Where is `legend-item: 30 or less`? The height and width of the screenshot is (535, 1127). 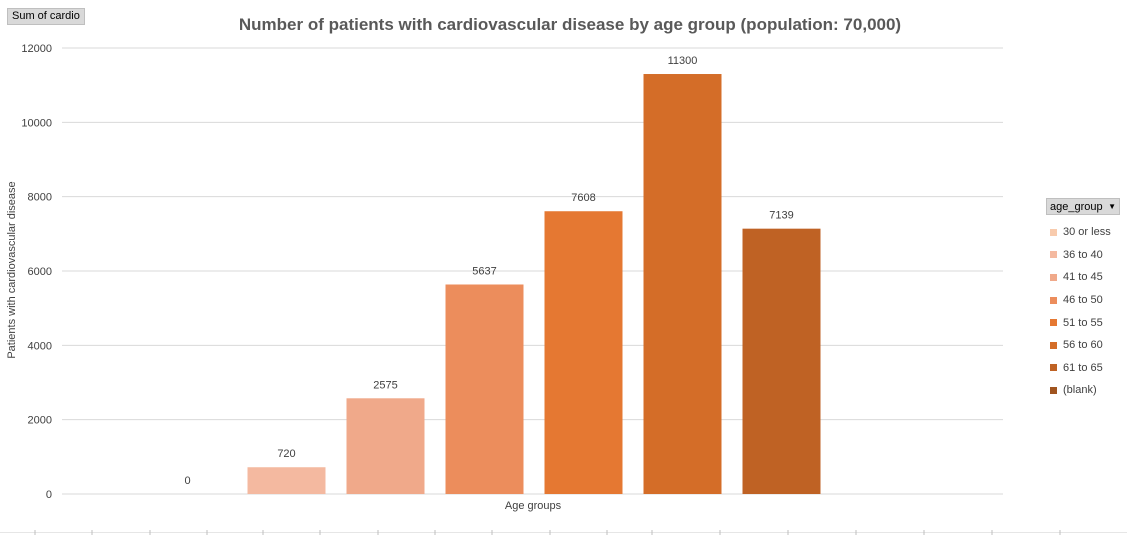
legend-item: 30 or less is located at coordinates (1083, 232).